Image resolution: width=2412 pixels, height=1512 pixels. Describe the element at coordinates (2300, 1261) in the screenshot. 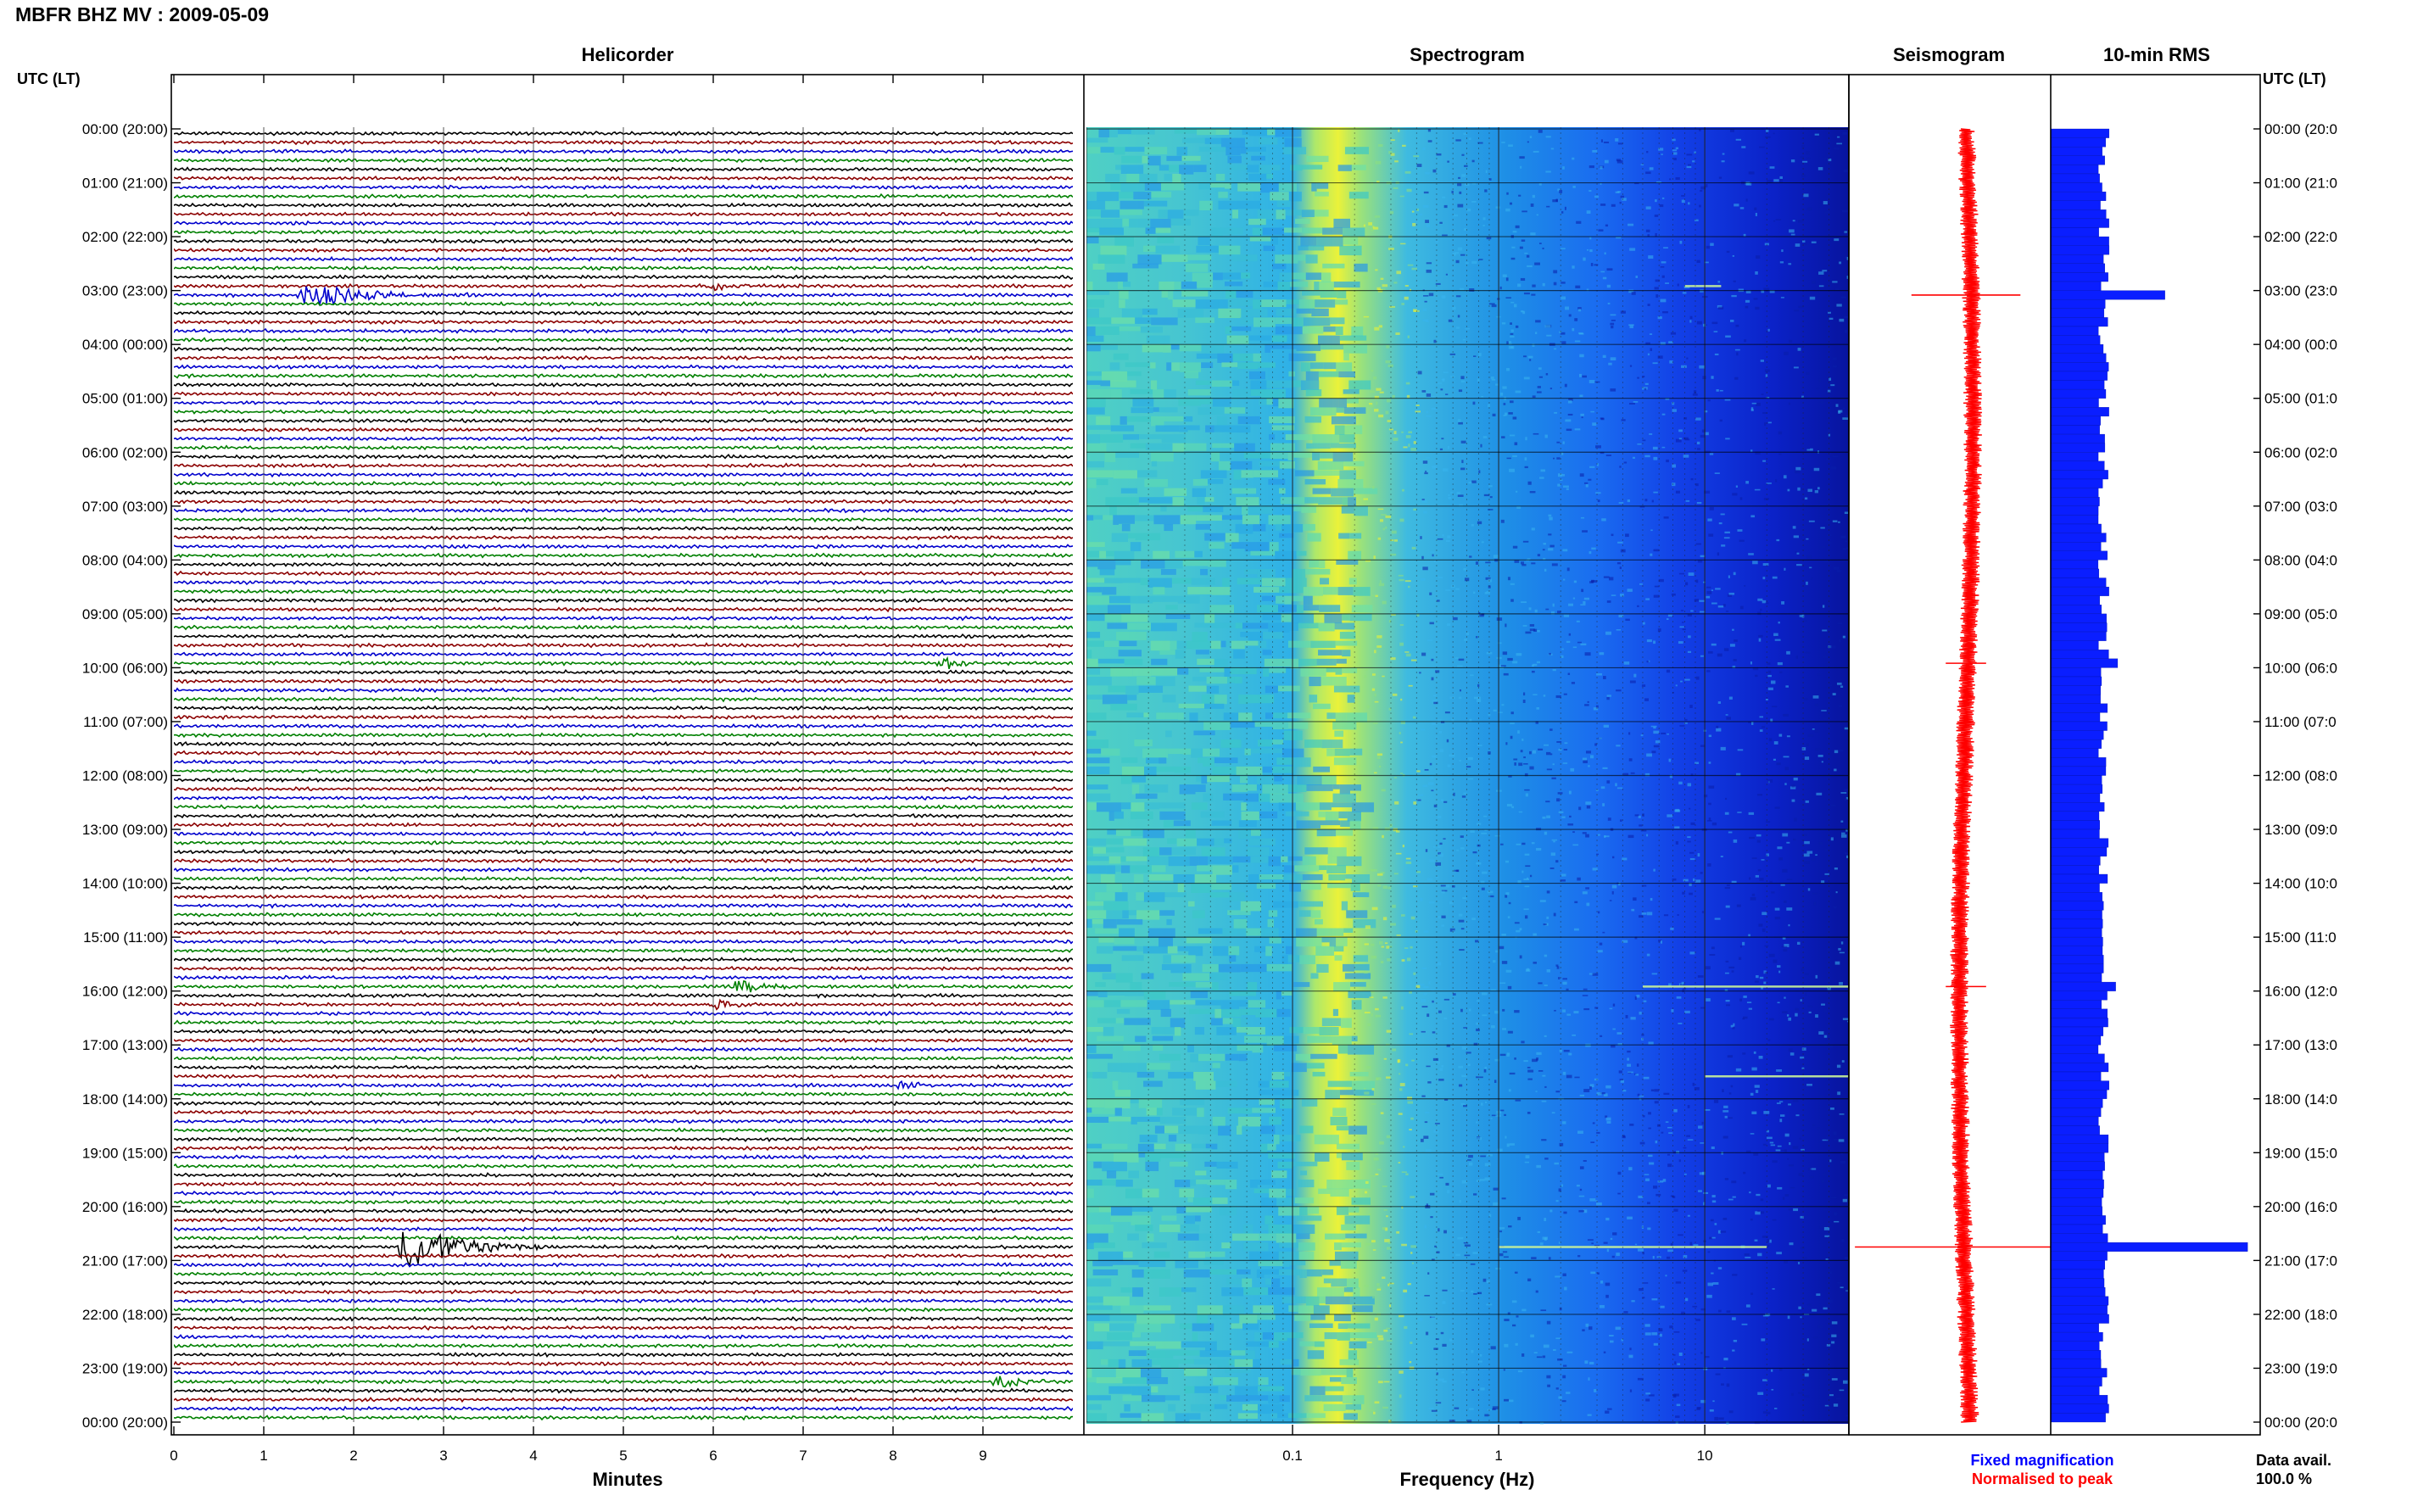

I see `time-label-right: 21:00 (17:0` at that location.